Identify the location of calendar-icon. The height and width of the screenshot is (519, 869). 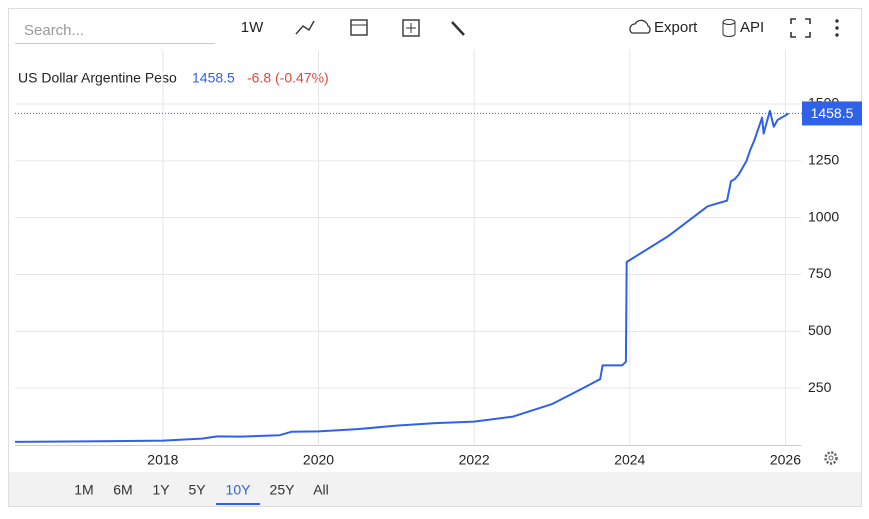
(359, 27).